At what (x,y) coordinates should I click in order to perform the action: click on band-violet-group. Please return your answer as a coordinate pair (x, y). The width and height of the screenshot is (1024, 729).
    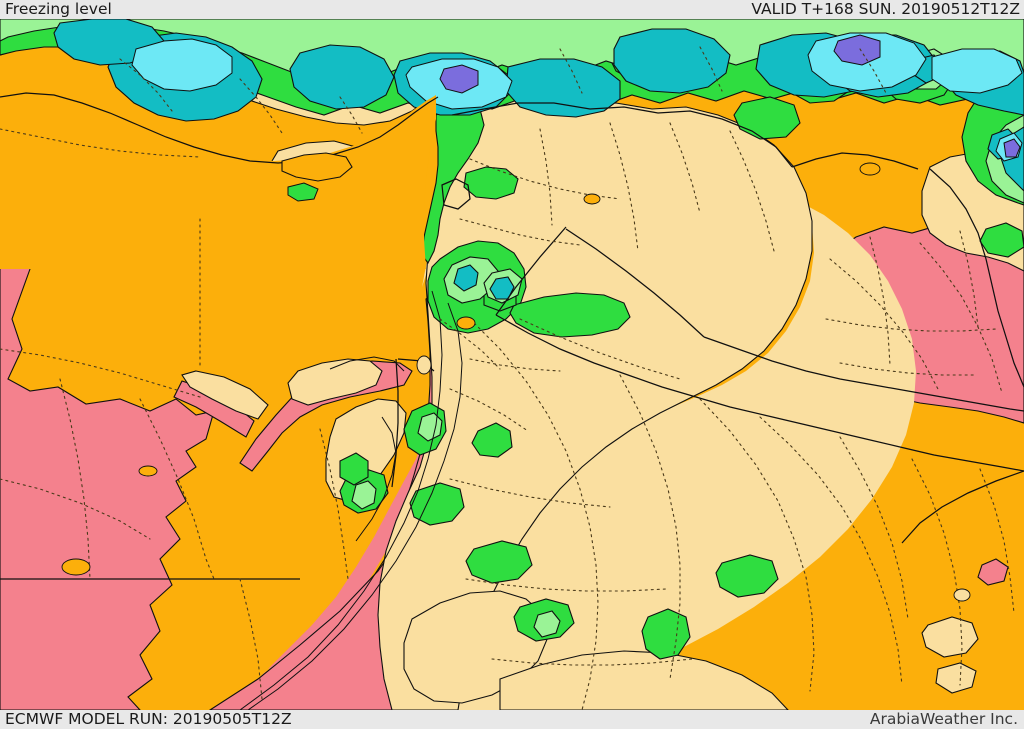
    Looking at the image, I should click on (730, 96).